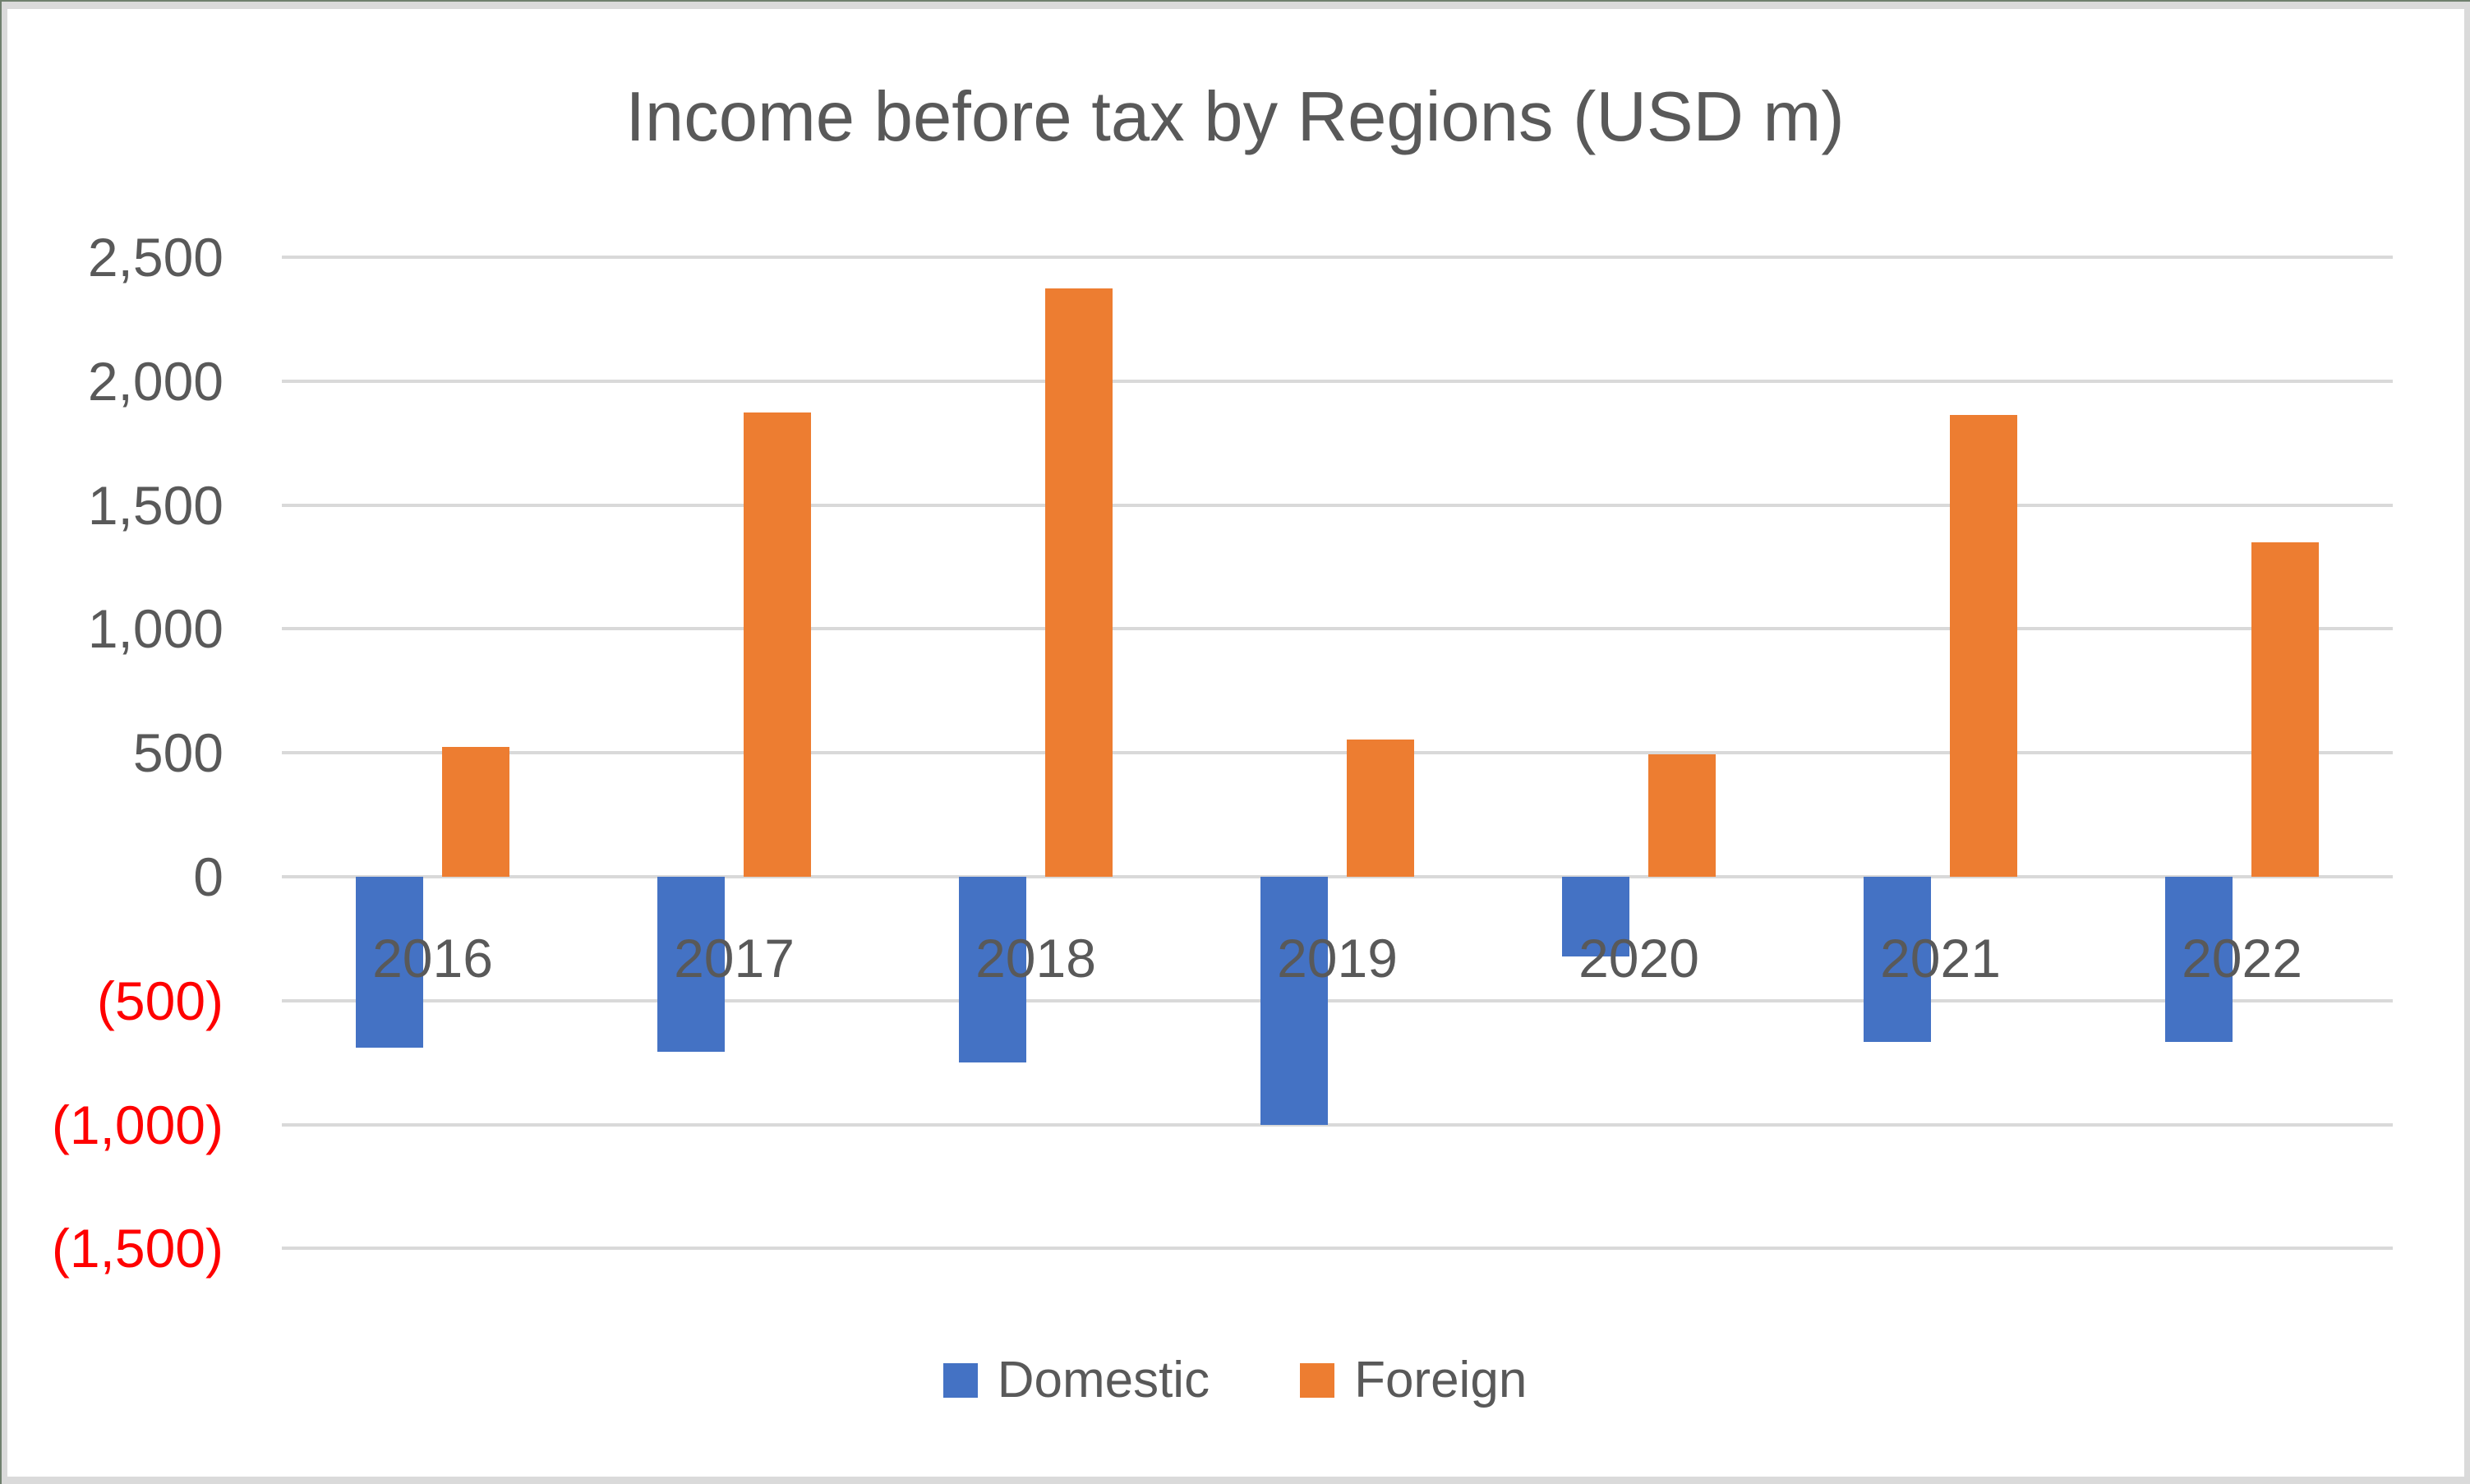 Image resolution: width=2470 pixels, height=1484 pixels. What do you see at coordinates (734, 959) in the screenshot?
I see `x-axis-year-label: 2017` at bounding box center [734, 959].